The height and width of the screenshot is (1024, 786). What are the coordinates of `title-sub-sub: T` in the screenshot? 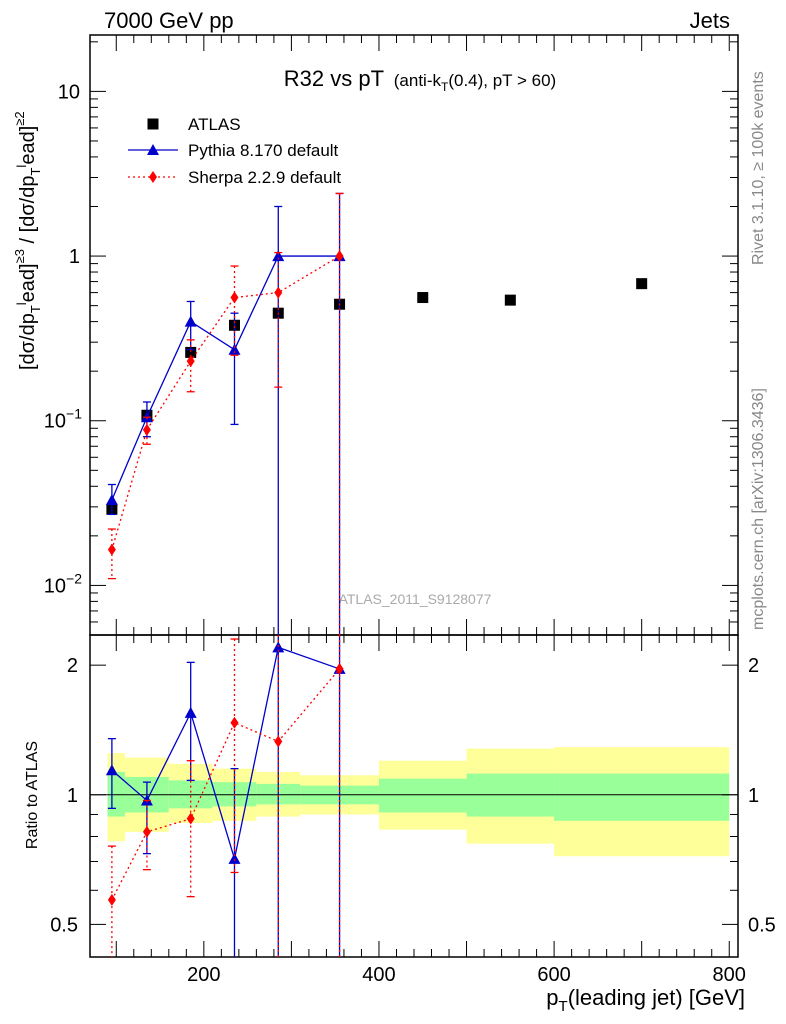 It's located at (445, 87).